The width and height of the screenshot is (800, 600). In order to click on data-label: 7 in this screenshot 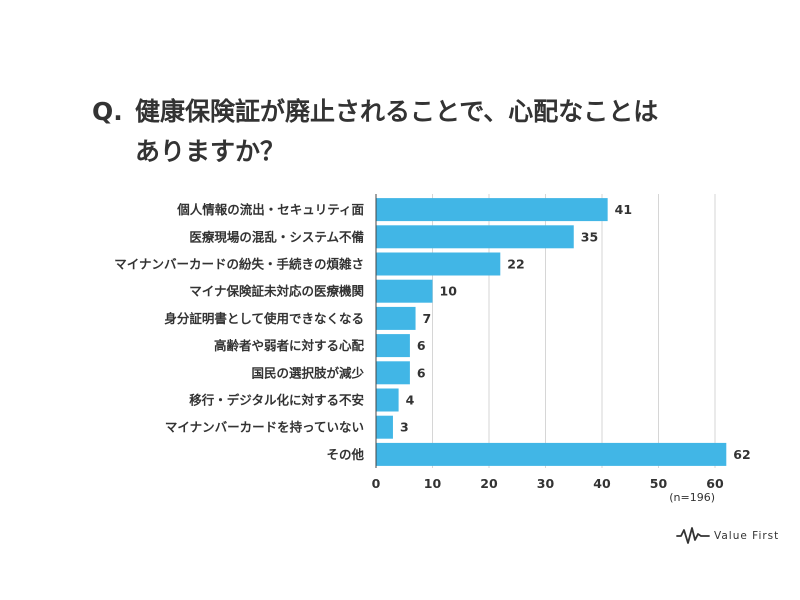, I will do `click(427, 318)`.